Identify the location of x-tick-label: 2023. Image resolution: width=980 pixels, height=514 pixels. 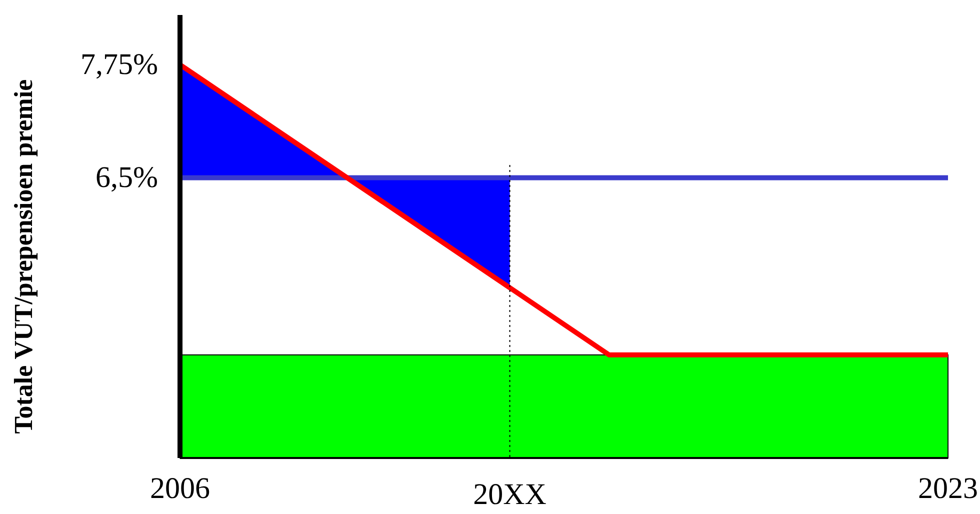
(948, 488).